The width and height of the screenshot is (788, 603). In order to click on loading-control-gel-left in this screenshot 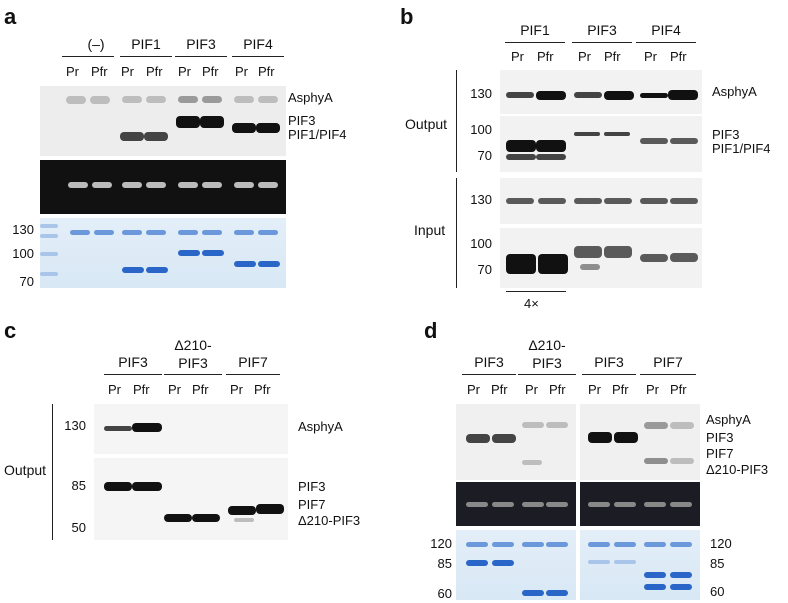, I will do `click(516, 504)`.